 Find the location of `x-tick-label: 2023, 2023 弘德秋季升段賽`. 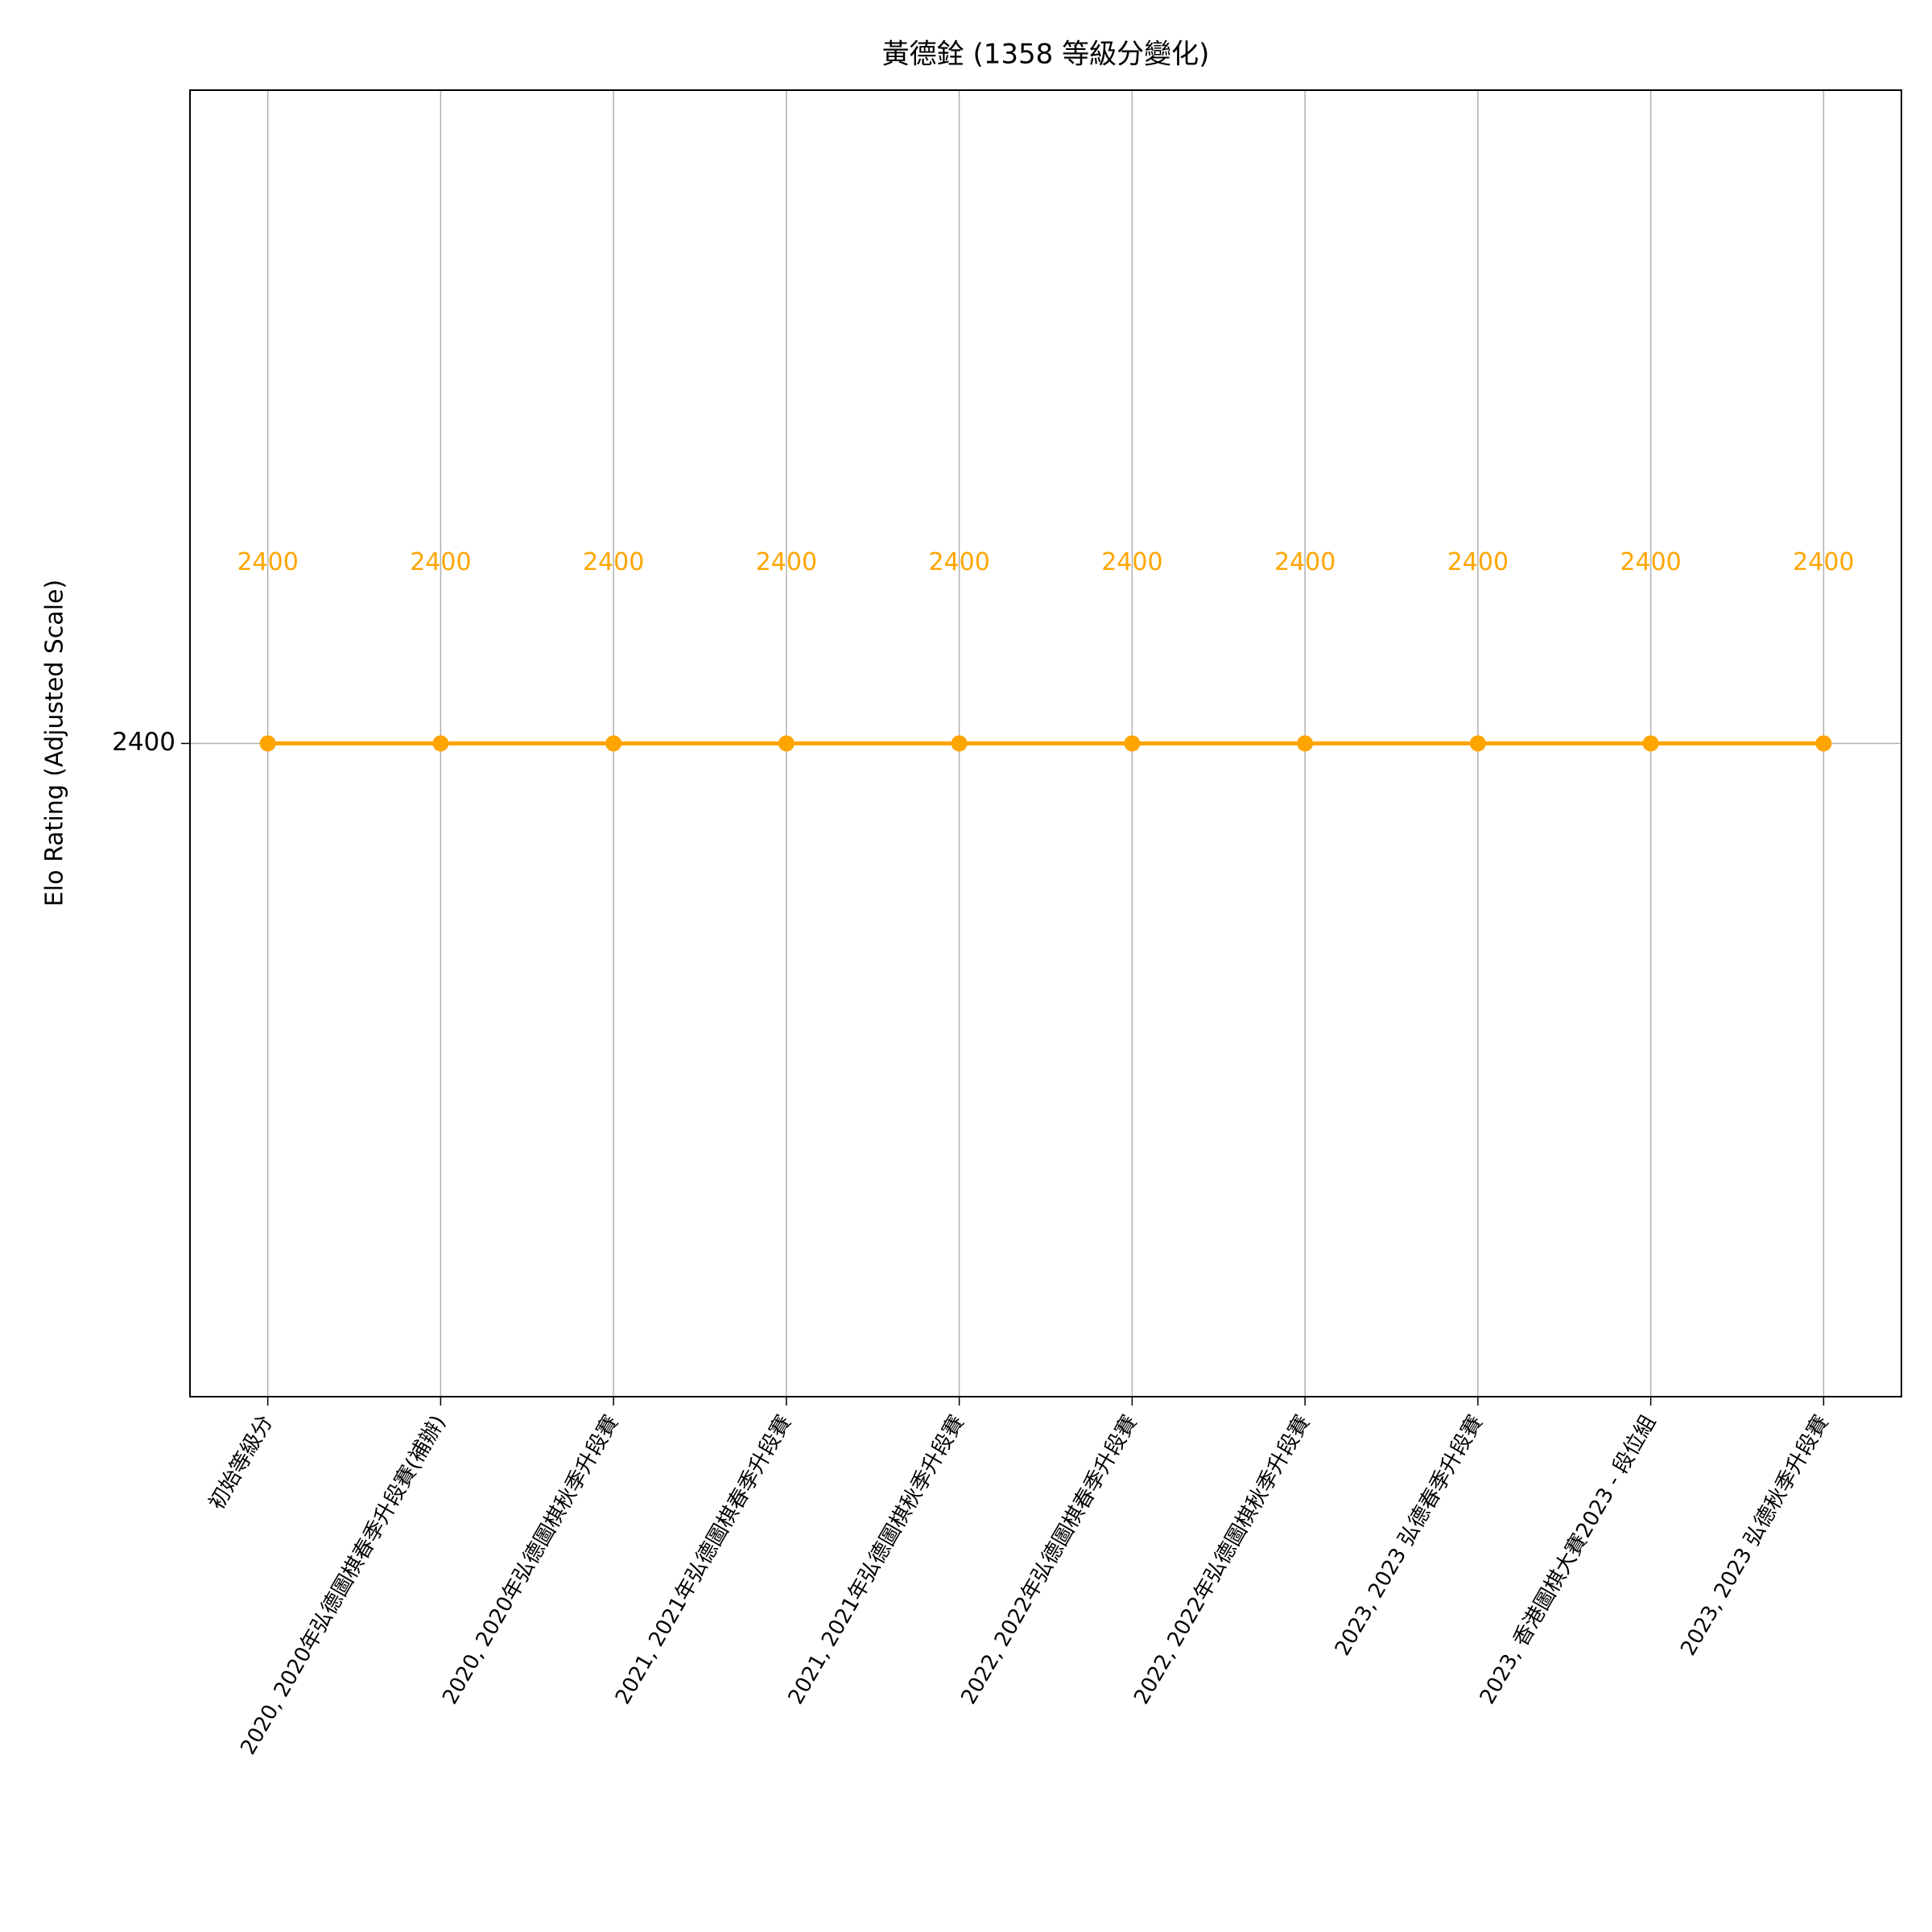

x-tick-label: 2023, 2023 弘德秋季升段賽 is located at coordinates (1755, 1535).